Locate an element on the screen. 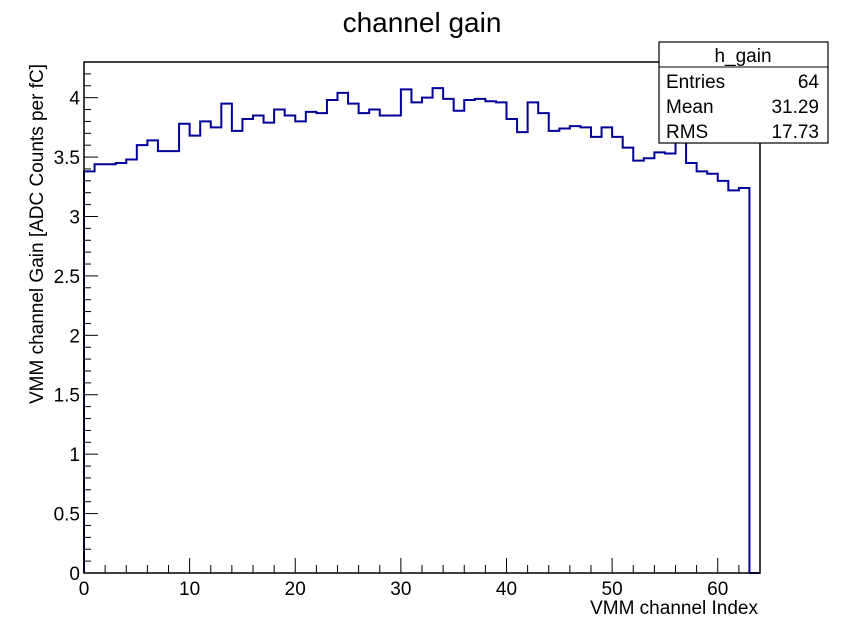  stats-box: h_gain Entries 64 Mean 31.29 RMS 17.73 is located at coordinates (743, 92).